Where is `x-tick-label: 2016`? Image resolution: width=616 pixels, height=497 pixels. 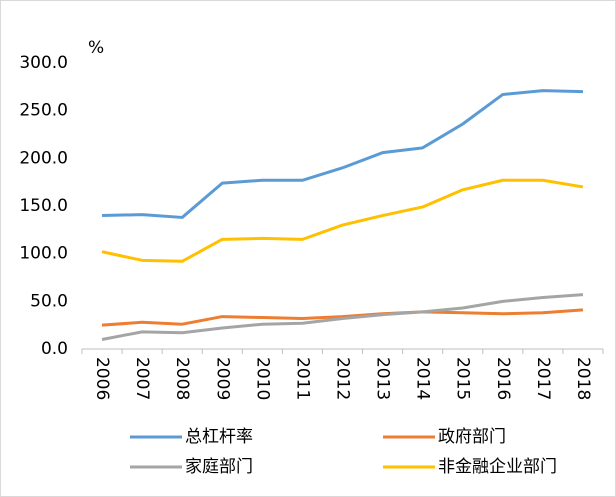
x-tick-label: 2016 is located at coordinates (503, 378).